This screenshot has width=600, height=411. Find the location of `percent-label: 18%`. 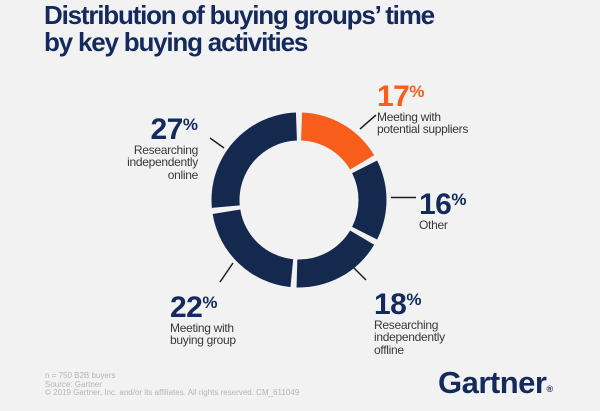

percent-label: 18% is located at coordinates (409, 302).